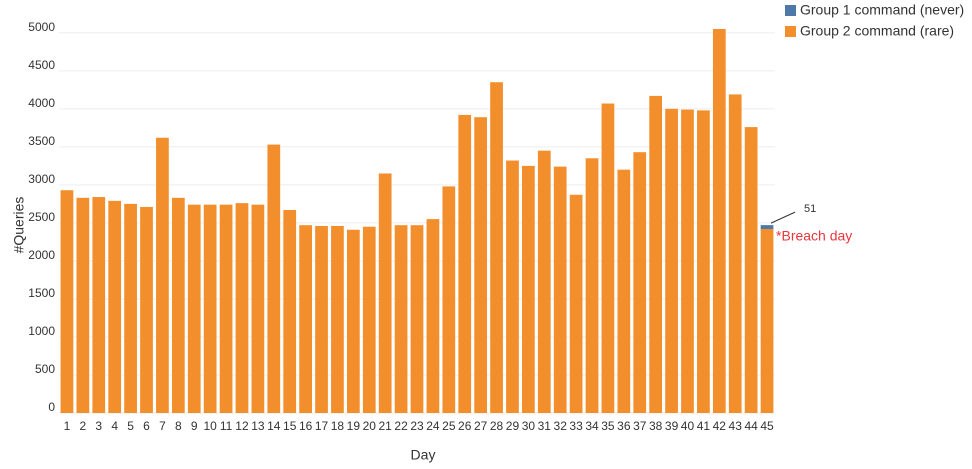  Describe the element at coordinates (783, 217) in the screenshot. I see `leader-line` at that location.